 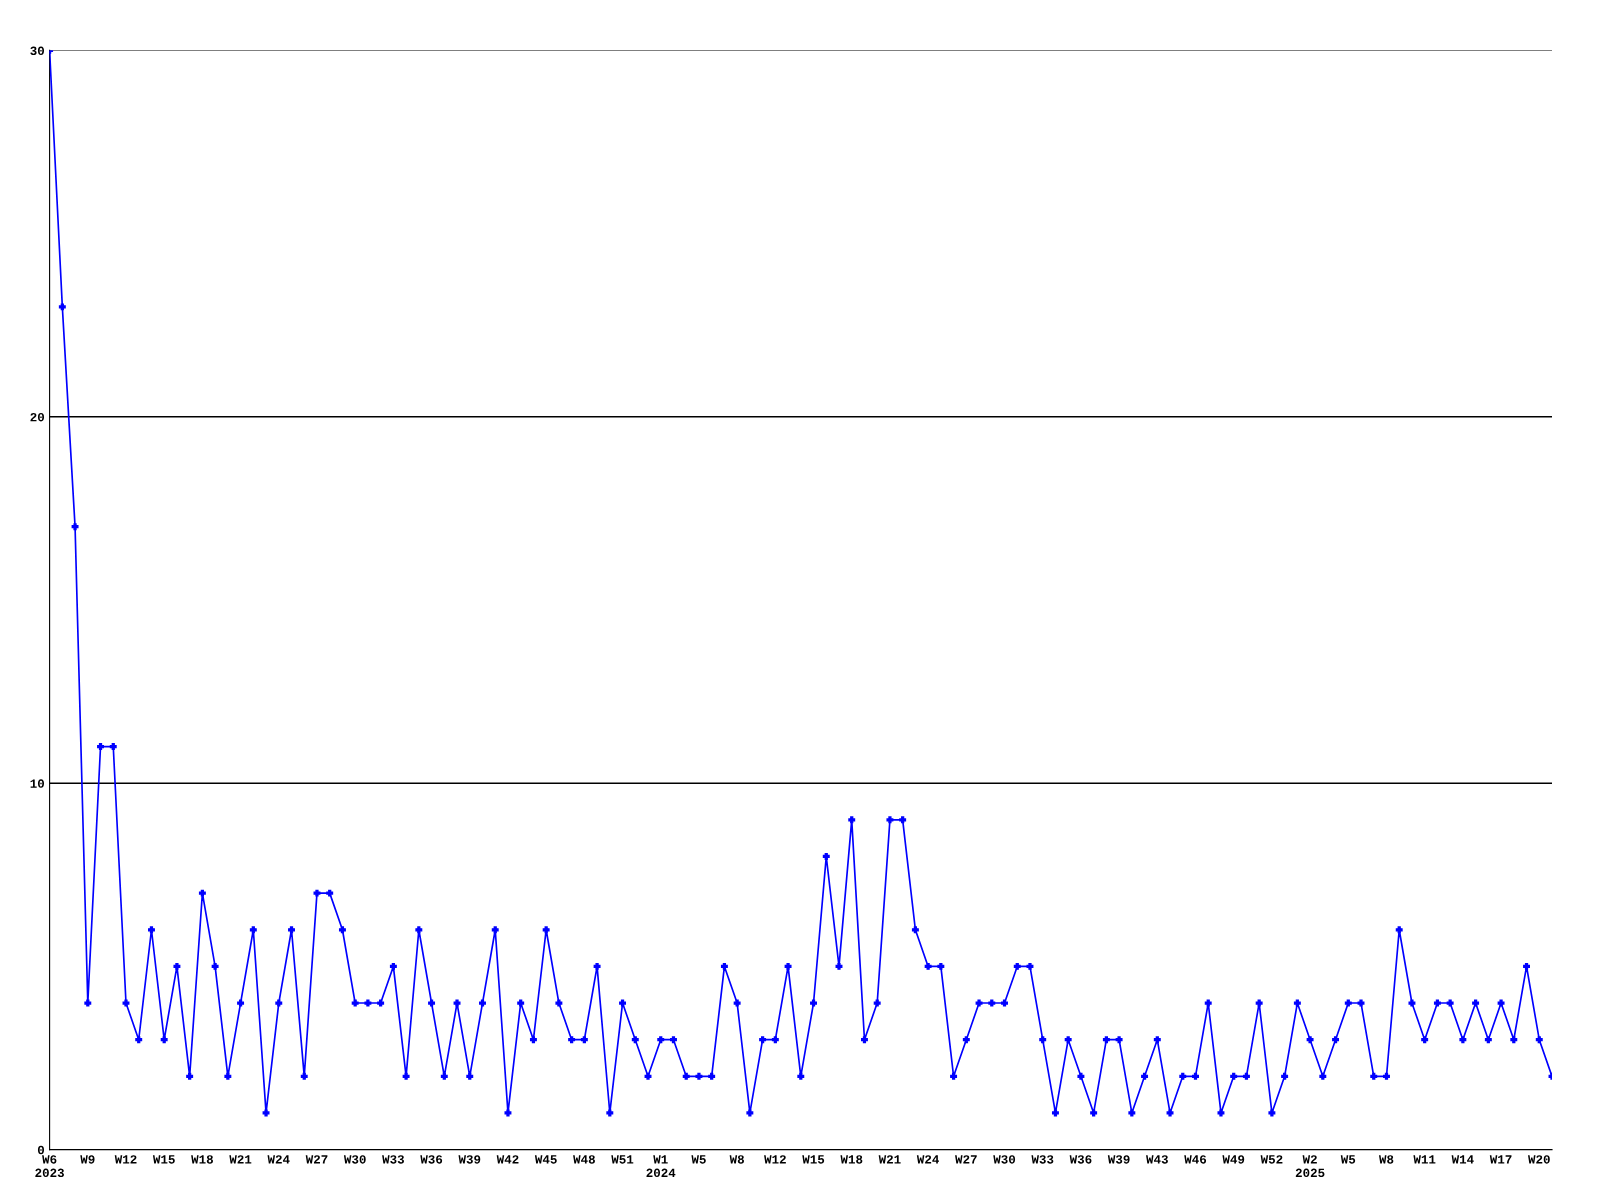 What do you see at coordinates (584, 1159) in the screenshot?
I see `x-tick-label: W48` at bounding box center [584, 1159].